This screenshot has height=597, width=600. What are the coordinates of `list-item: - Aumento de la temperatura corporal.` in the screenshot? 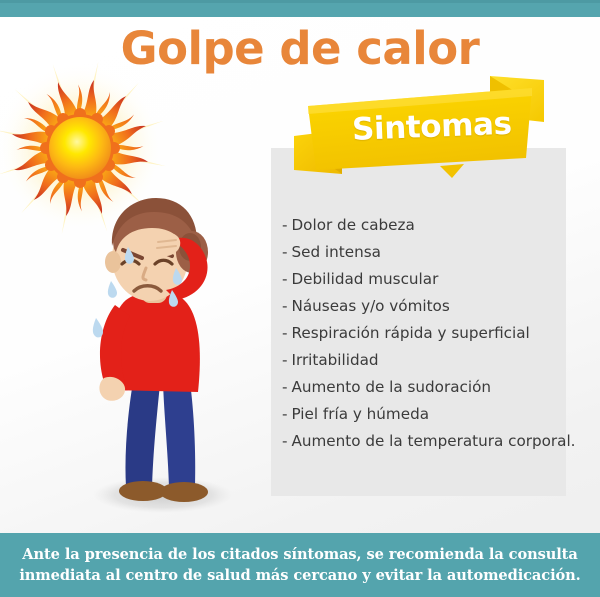 It's located at (429, 441).